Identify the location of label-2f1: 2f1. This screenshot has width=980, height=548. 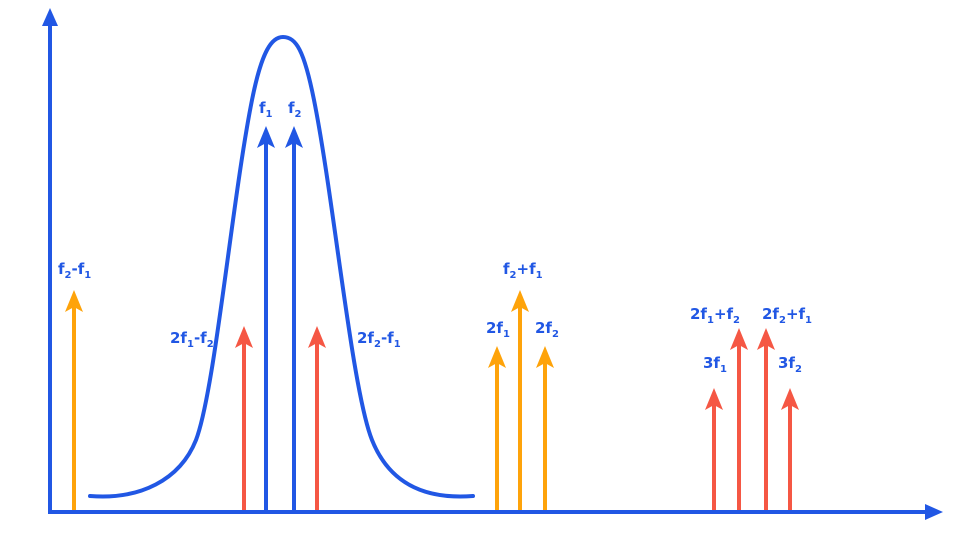
(498, 329).